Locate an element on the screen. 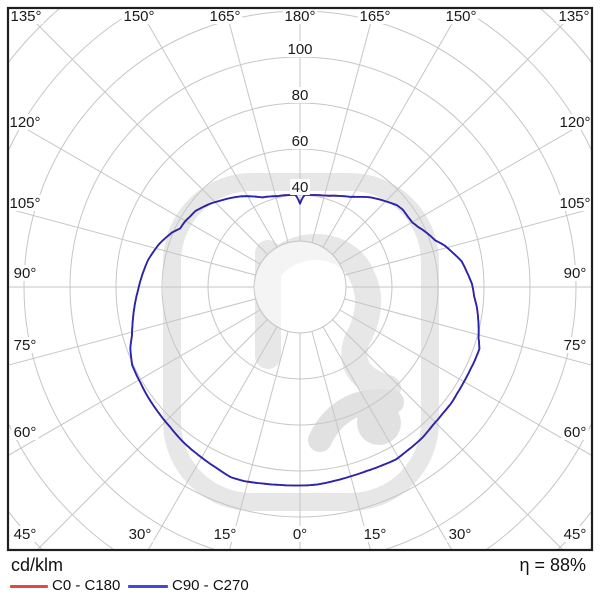 The image size is (600, 600). radial-tick-label: 80 is located at coordinates (300, 95).